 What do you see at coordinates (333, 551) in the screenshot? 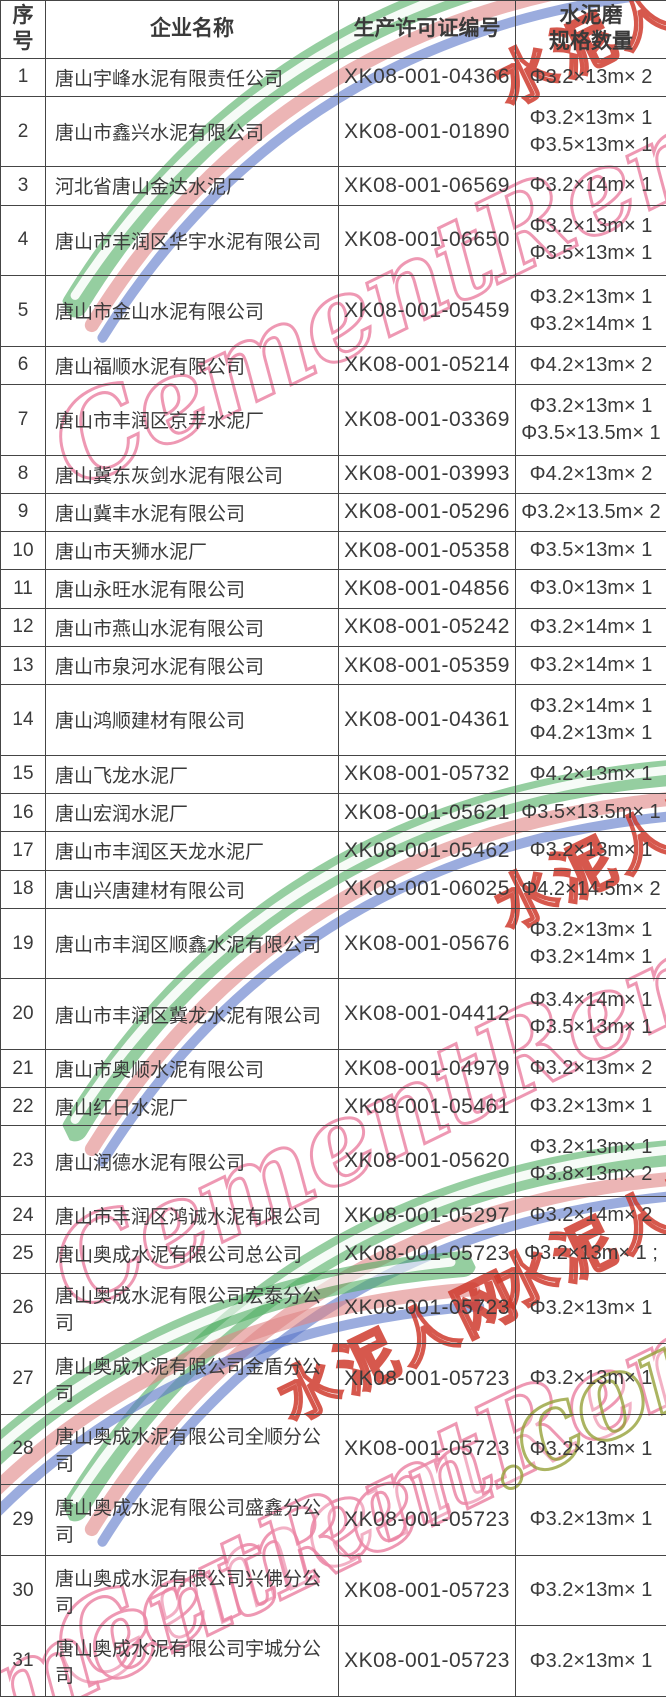
I see `table-row: 10 唐山市天狮水泥厂 XK08-001-05358 Φ3.5×13m× 1` at bounding box center [333, 551].